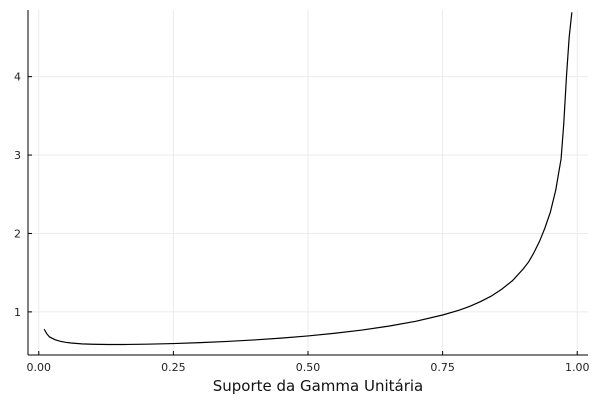 The width and height of the screenshot is (600, 400). I want to click on x-tick-label: 1.00, so click(577, 367).